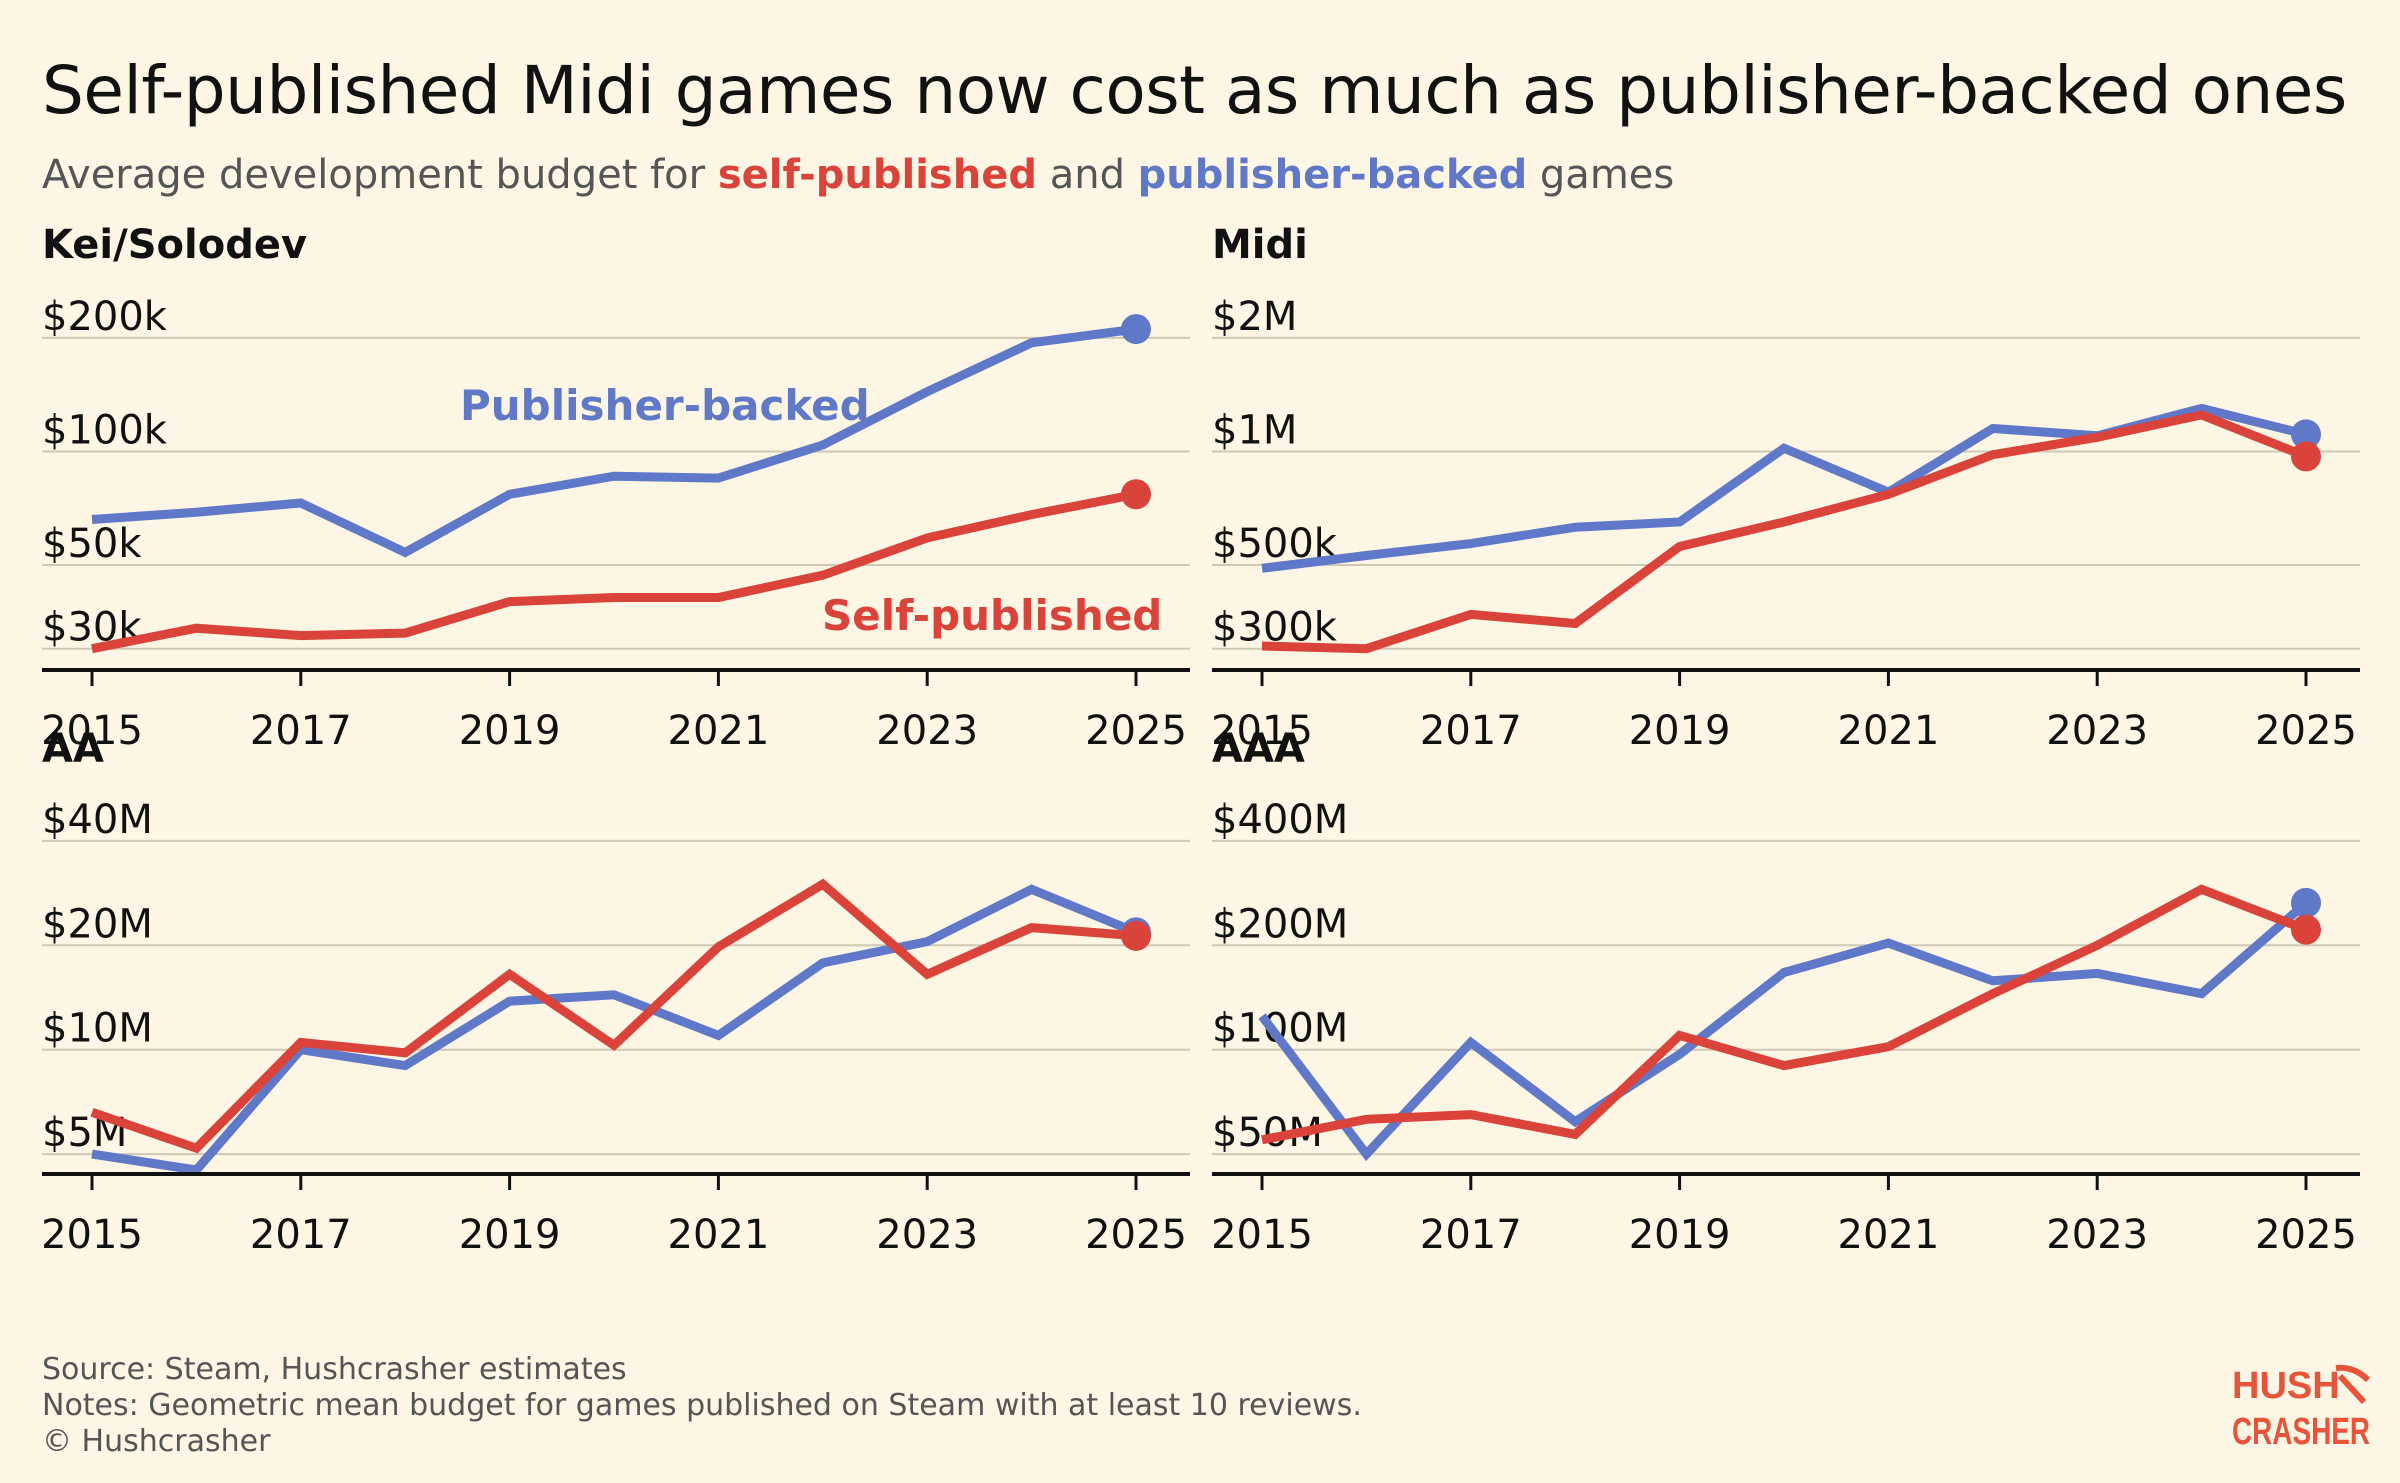  I want to click on y-tick-label: $200k, so click(105, 317).